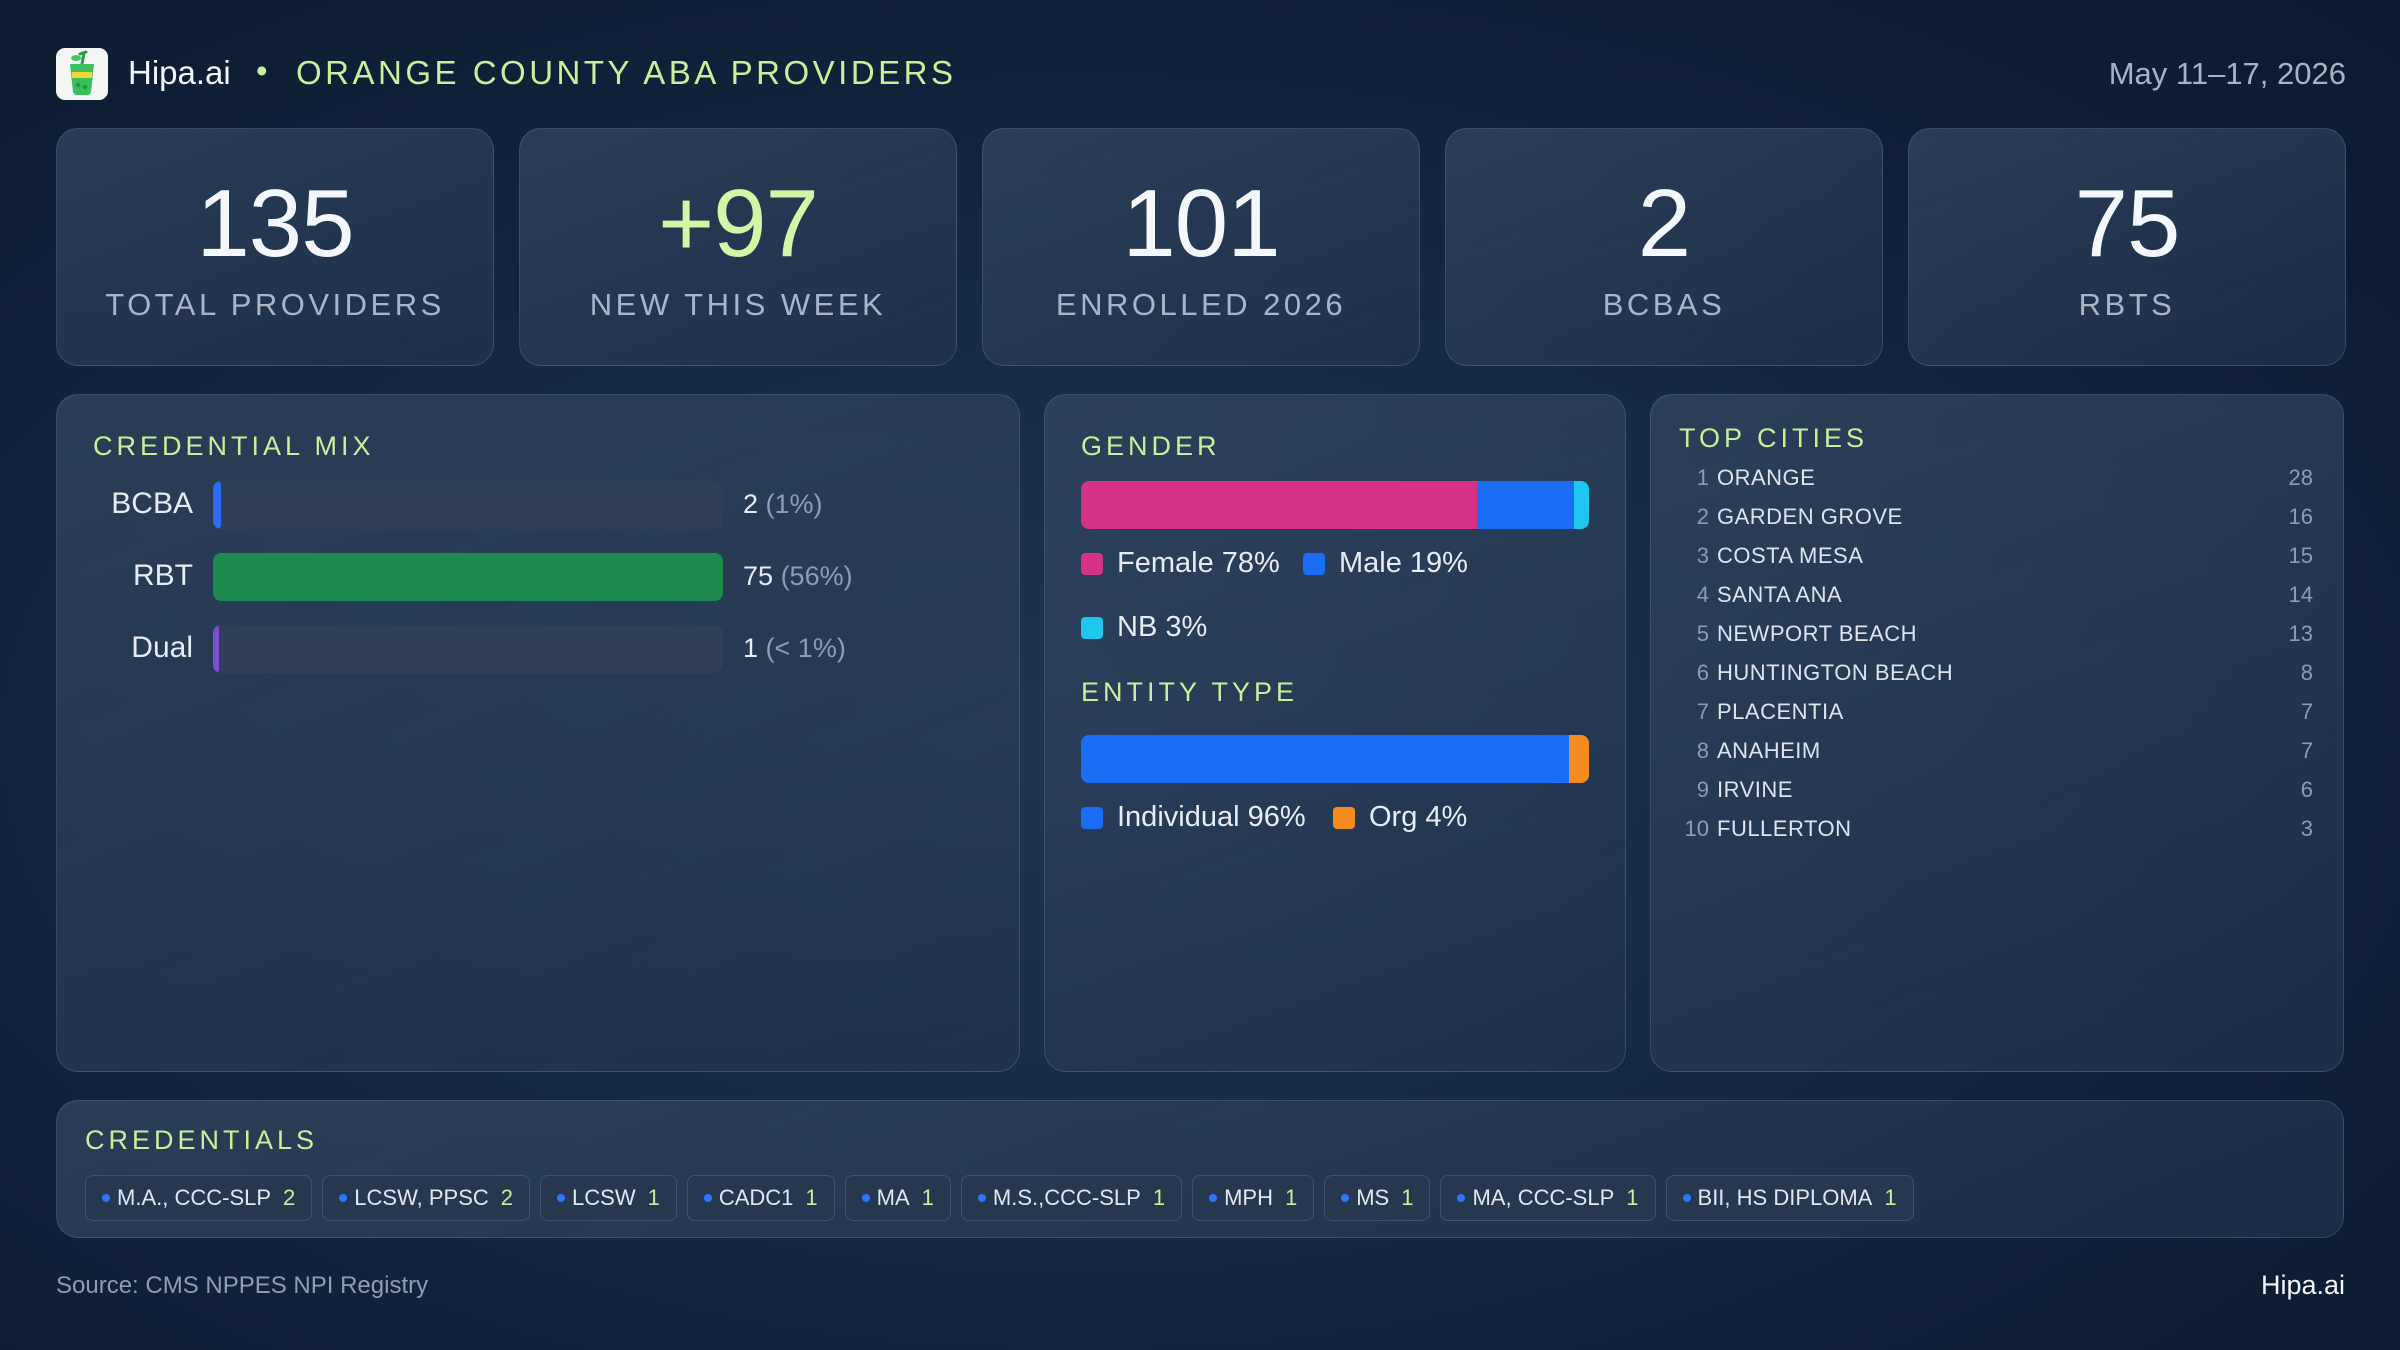 The image size is (2400, 1350). Describe the element at coordinates (421, 1197) in the screenshot. I see `chip-label: LCSW, PPSC` at that location.